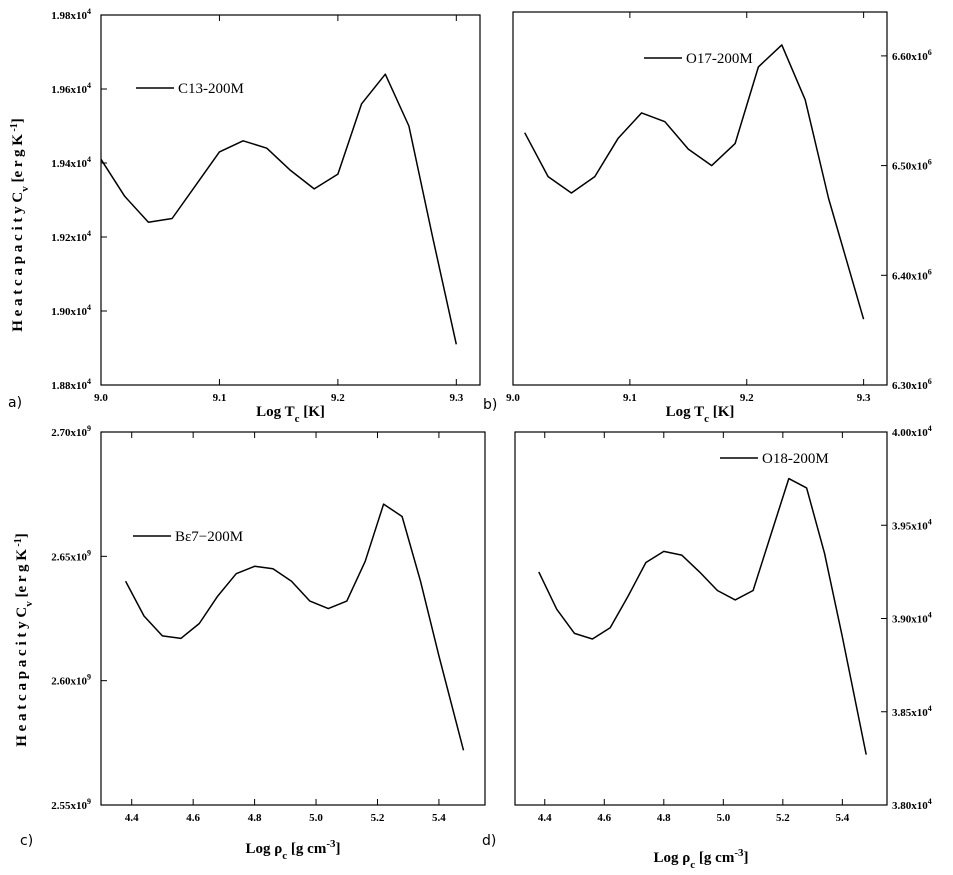 This screenshot has height=875, width=953. I want to click on panel-label: b), so click(490, 405).